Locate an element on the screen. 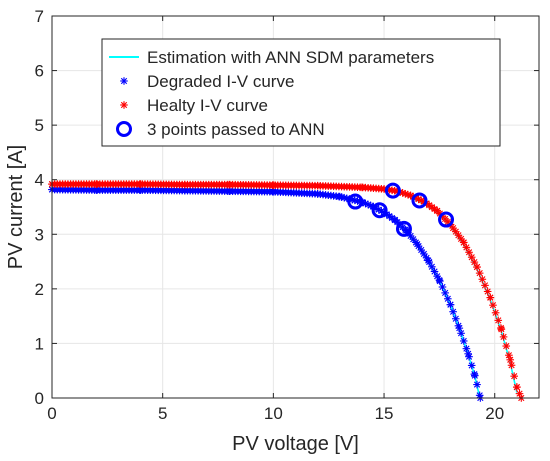 The height and width of the screenshot is (461, 550). y-tick-label: 2 is located at coordinates (39, 289).